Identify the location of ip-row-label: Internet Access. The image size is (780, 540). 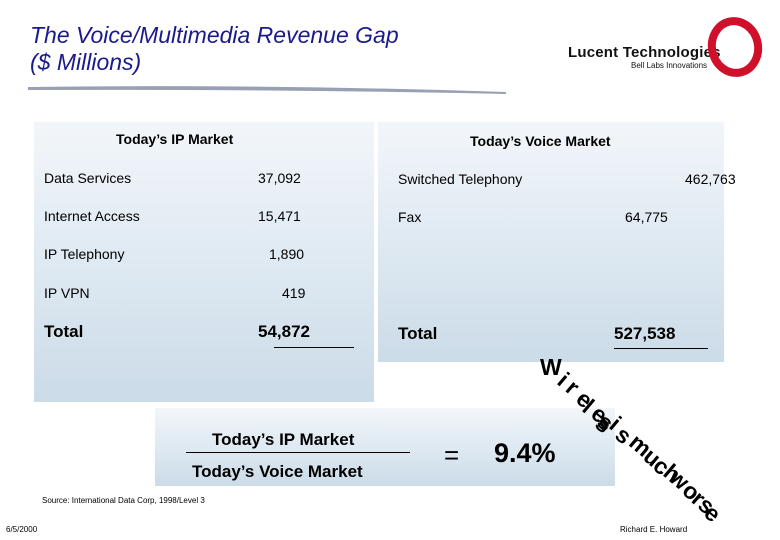
(92, 216).